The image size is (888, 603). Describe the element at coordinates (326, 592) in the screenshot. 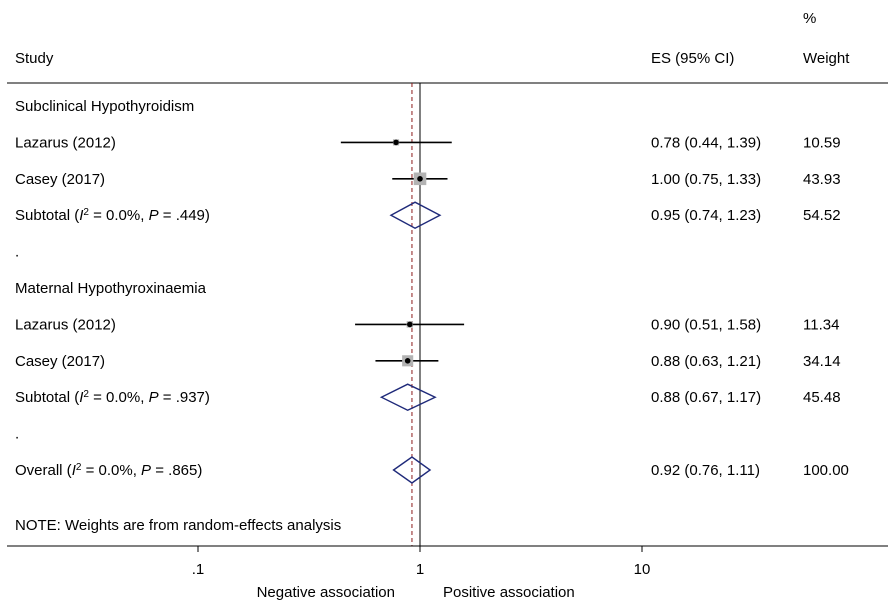

I see `negative-association-label: Negative association` at that location.